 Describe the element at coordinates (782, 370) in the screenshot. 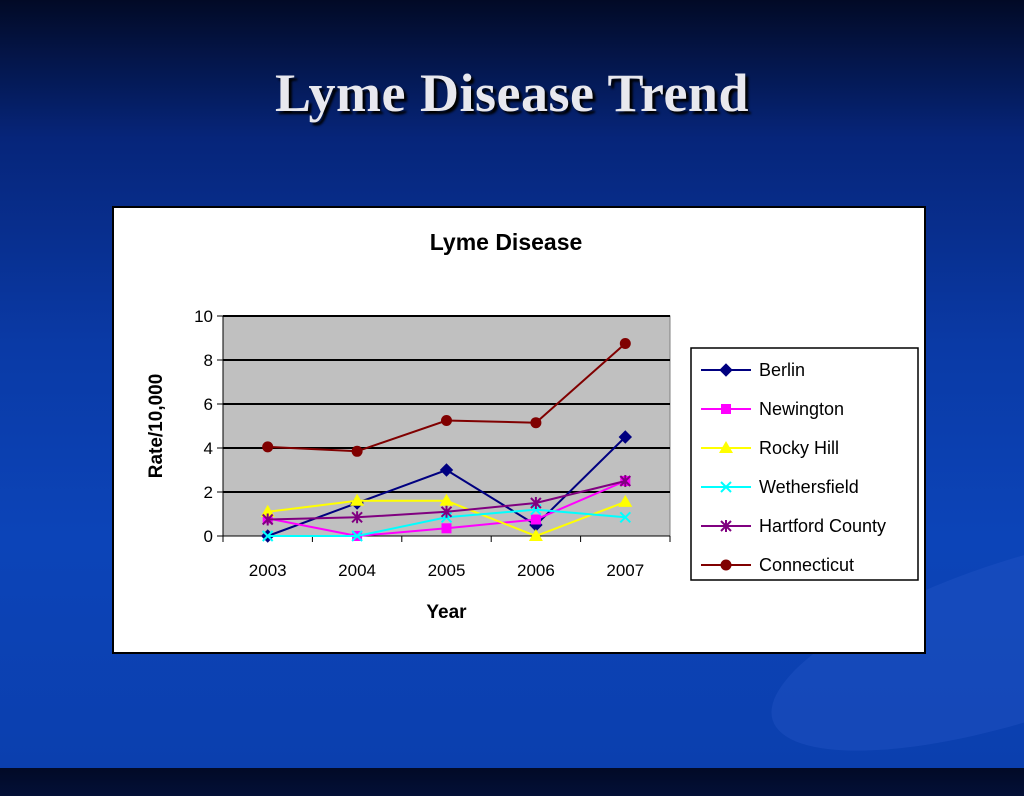

I see `legend-label-berlin: Berlin` at that location.